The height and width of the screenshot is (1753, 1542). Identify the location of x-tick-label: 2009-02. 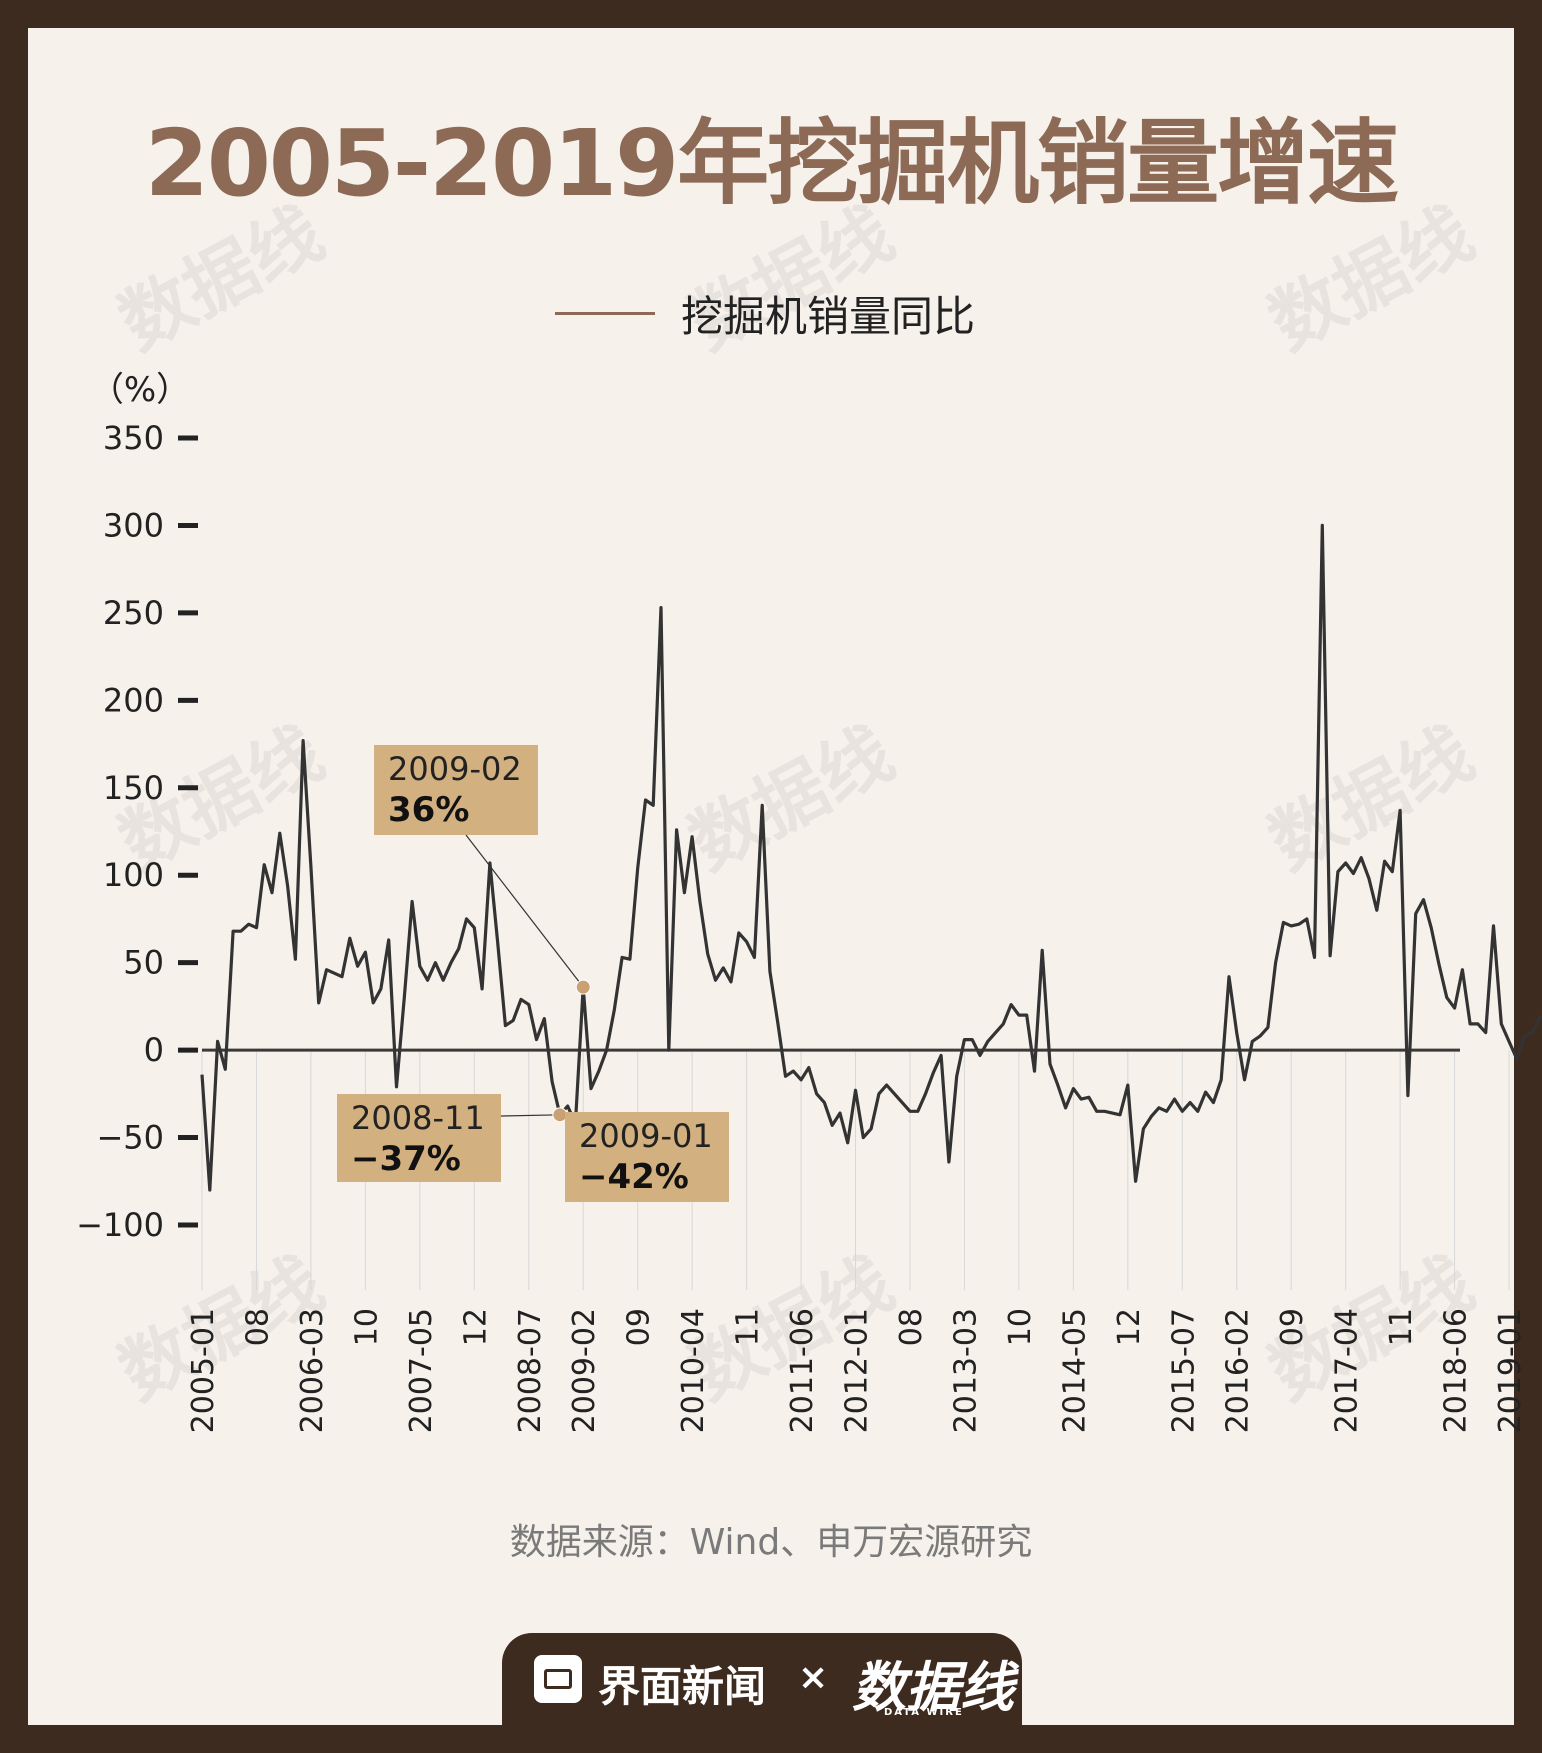
(584, 1370).